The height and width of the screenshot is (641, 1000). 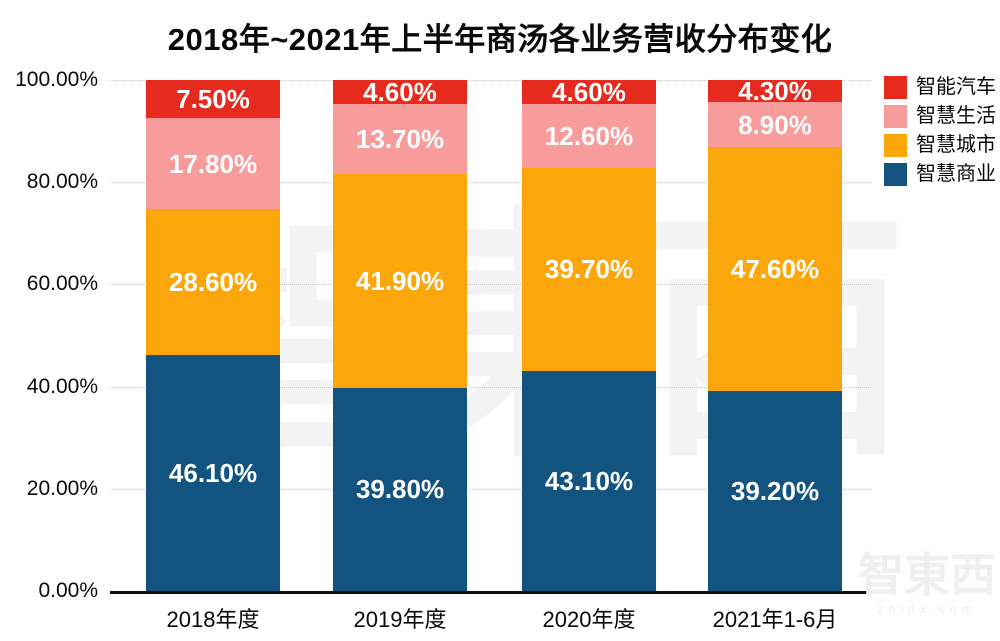 I want to click on segment-value-label: 39.20%, so click(x=775, y=490).